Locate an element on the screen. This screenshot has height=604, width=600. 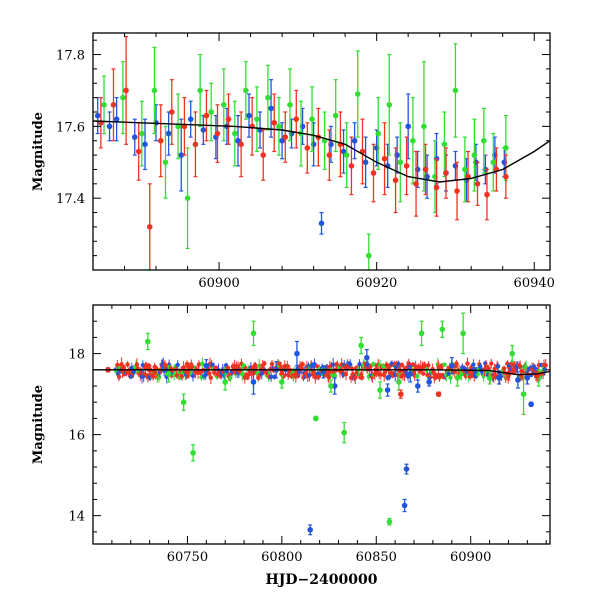
top-y-tick-label: 17.8 is located at coordinates (70, 56).